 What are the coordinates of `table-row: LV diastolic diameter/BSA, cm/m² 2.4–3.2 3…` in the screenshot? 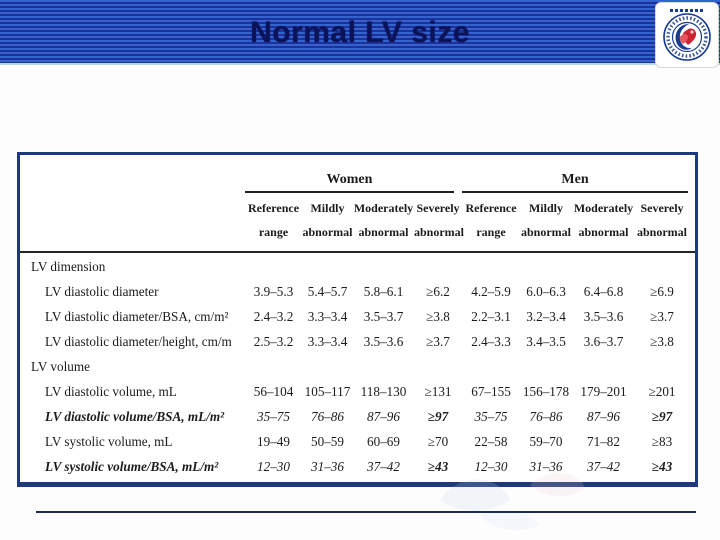 It's located at (357, 316).